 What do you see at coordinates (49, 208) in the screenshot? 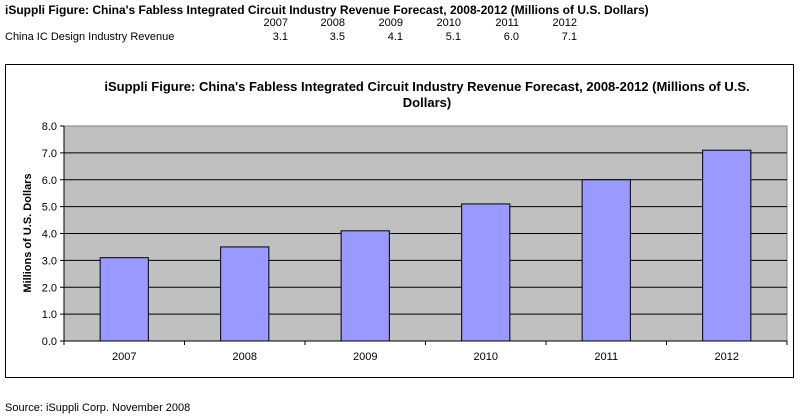
I see `y-tick-label: 5.0` at bounding box center [49, 208].